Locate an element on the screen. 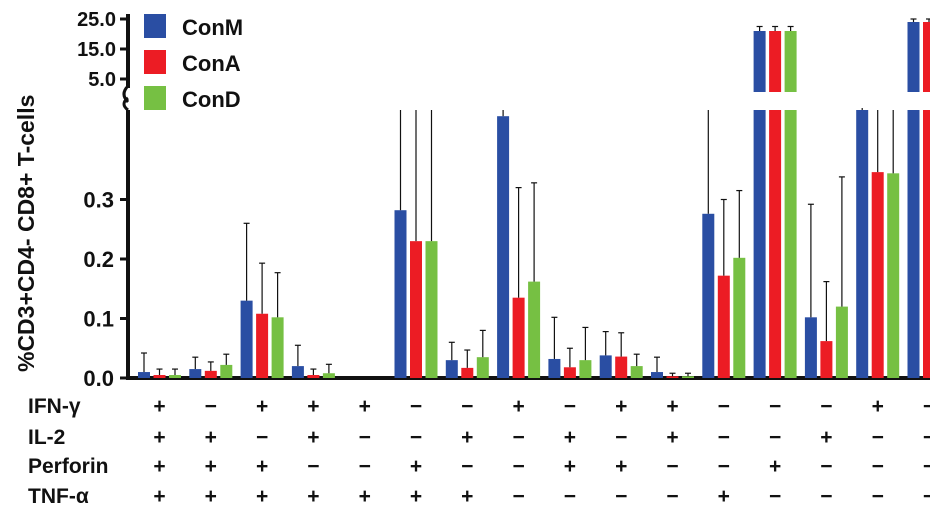  y-tick-label: 25.0 is located at coordinates (96, 20).